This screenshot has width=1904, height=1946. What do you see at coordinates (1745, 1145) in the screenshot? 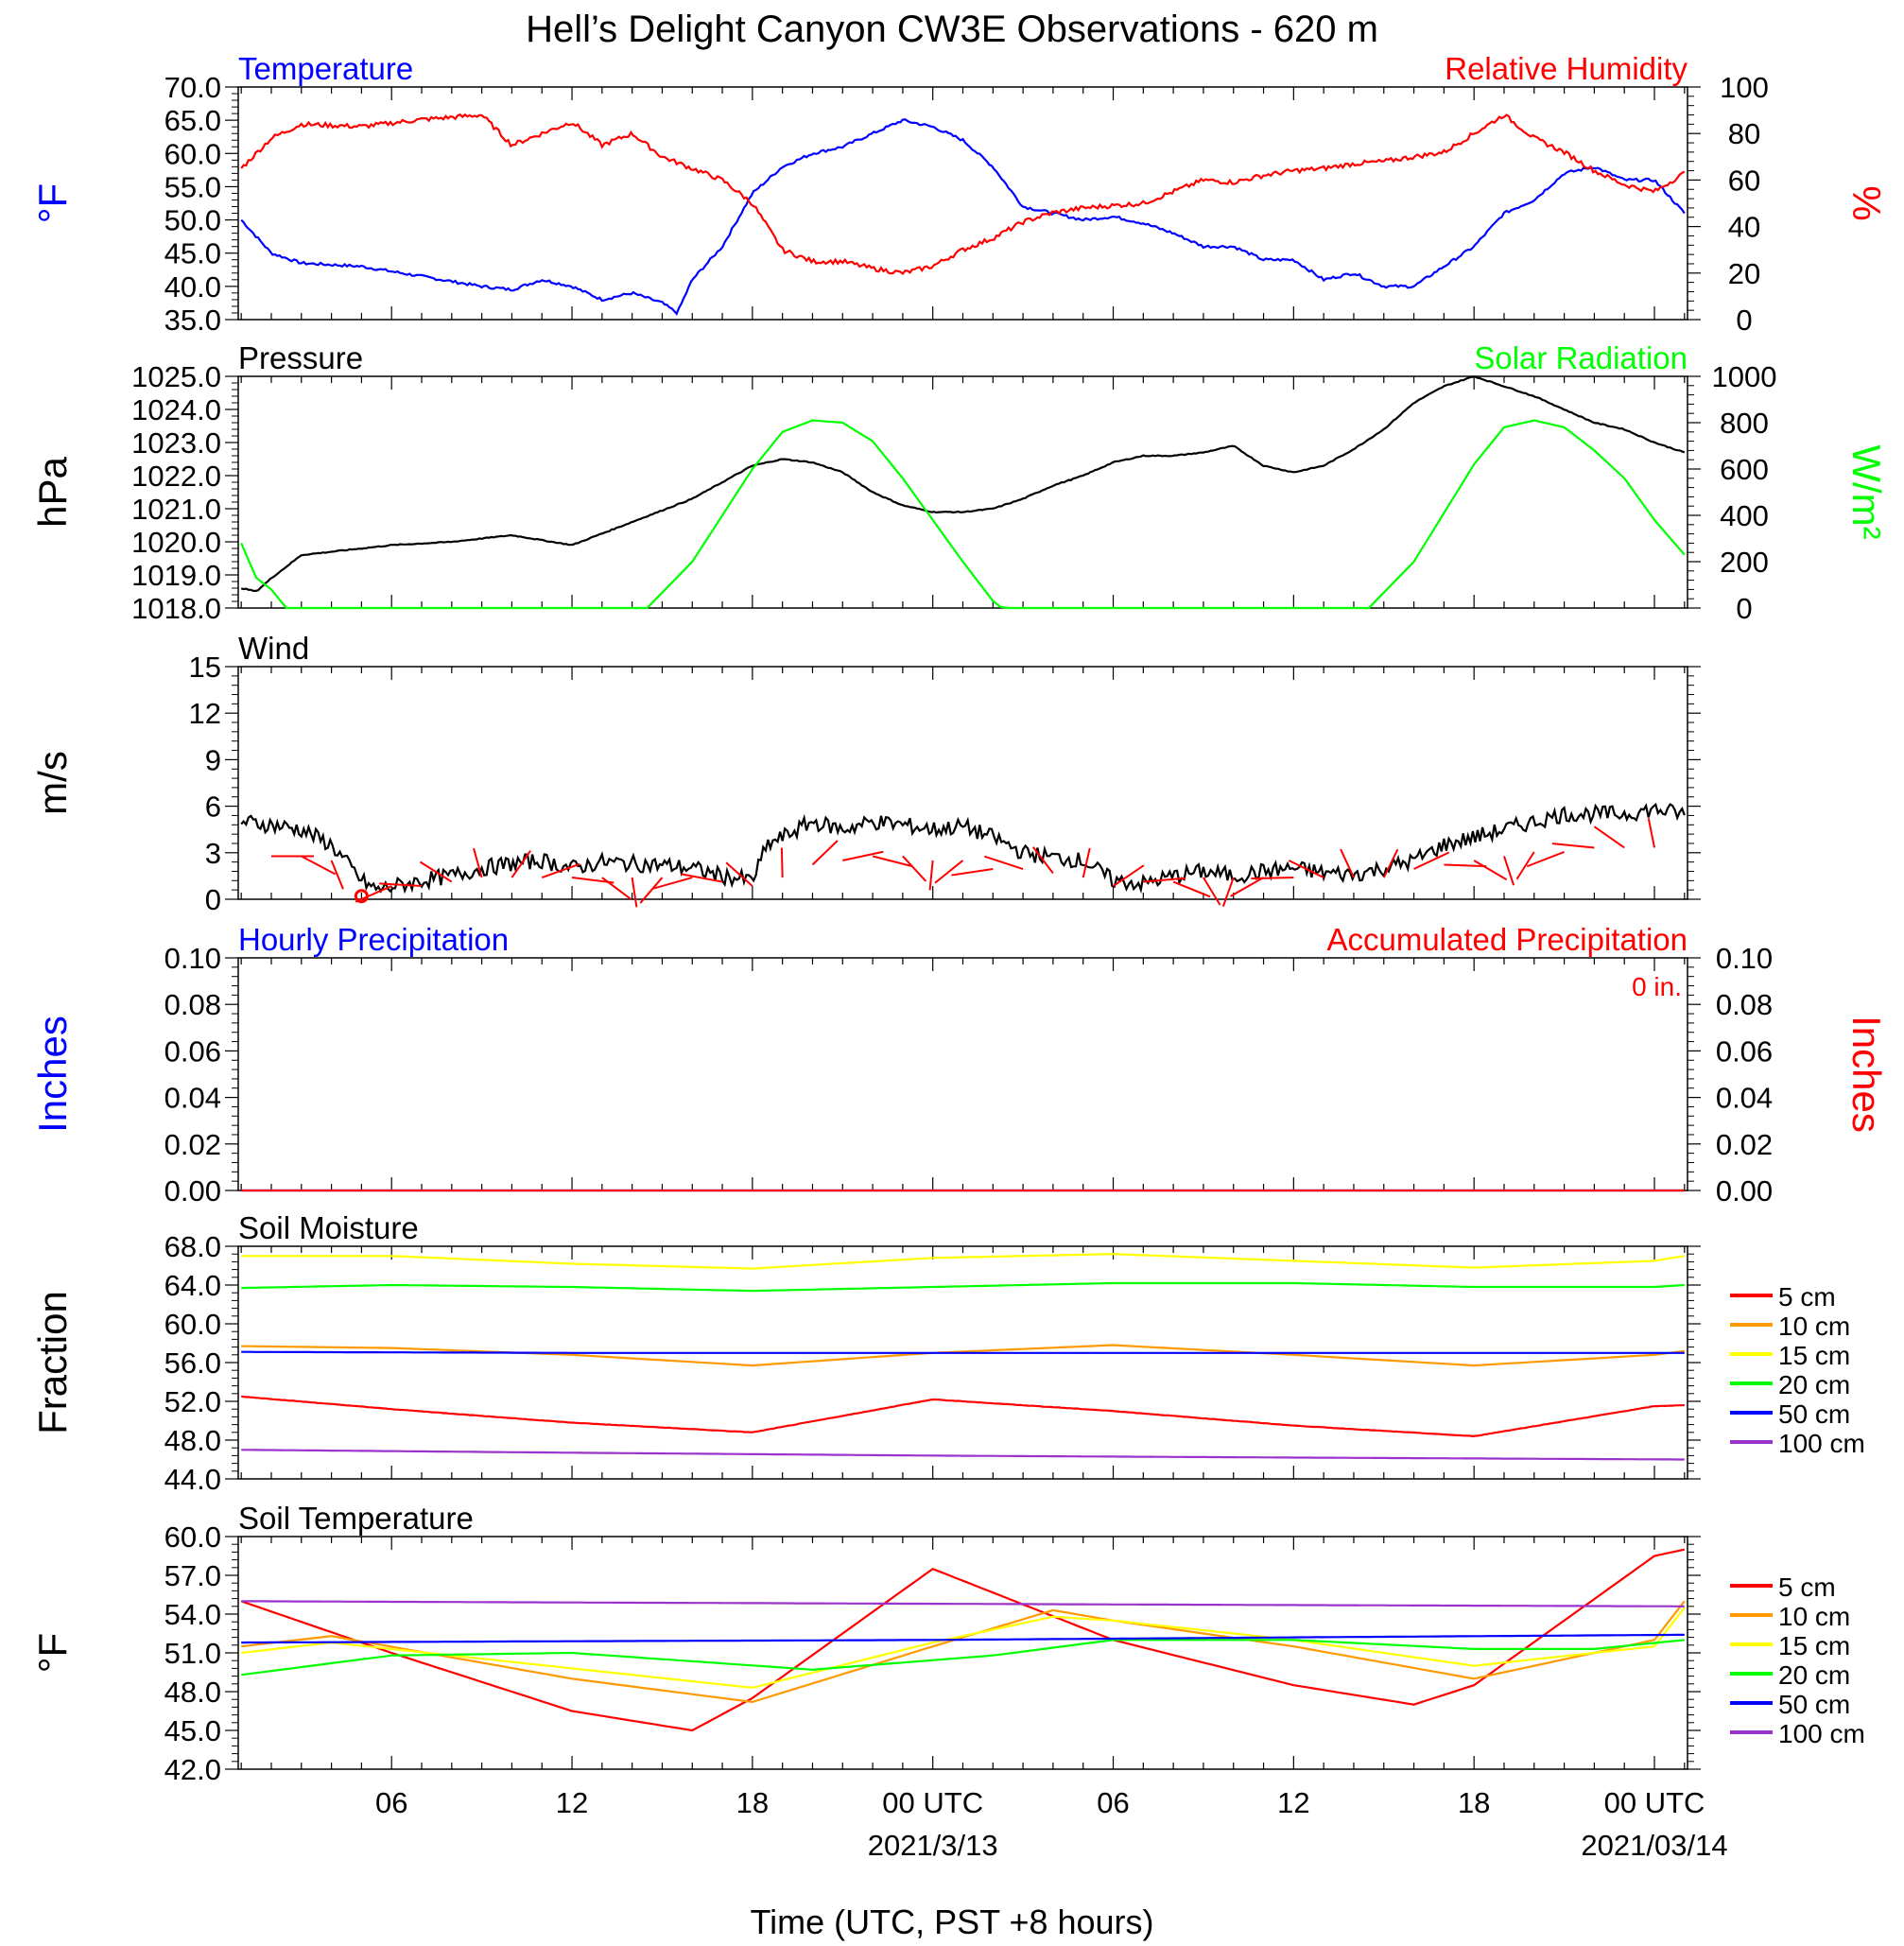
I see `y-tick-label-right: 0.02` at bounding box center [1745, 1145].